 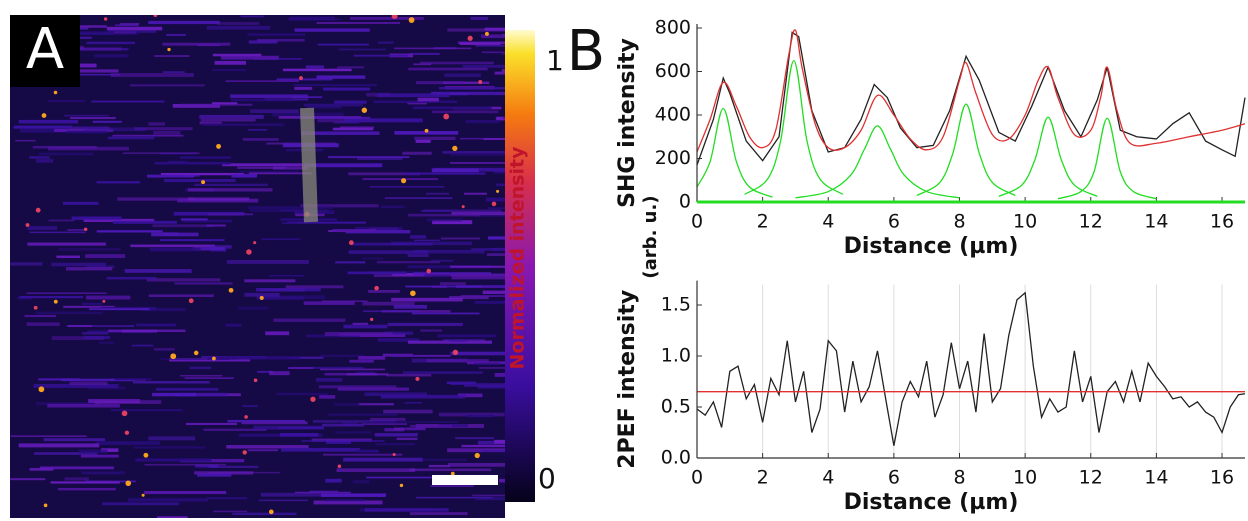 I want to click on x-tick-label: 8, so click(x=959, y=222).